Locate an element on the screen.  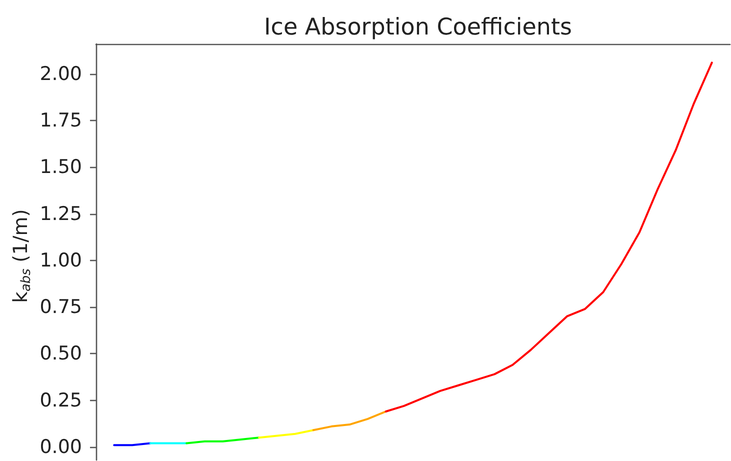
y-tick-label: 0.00 is located at coordinates (61, 447).